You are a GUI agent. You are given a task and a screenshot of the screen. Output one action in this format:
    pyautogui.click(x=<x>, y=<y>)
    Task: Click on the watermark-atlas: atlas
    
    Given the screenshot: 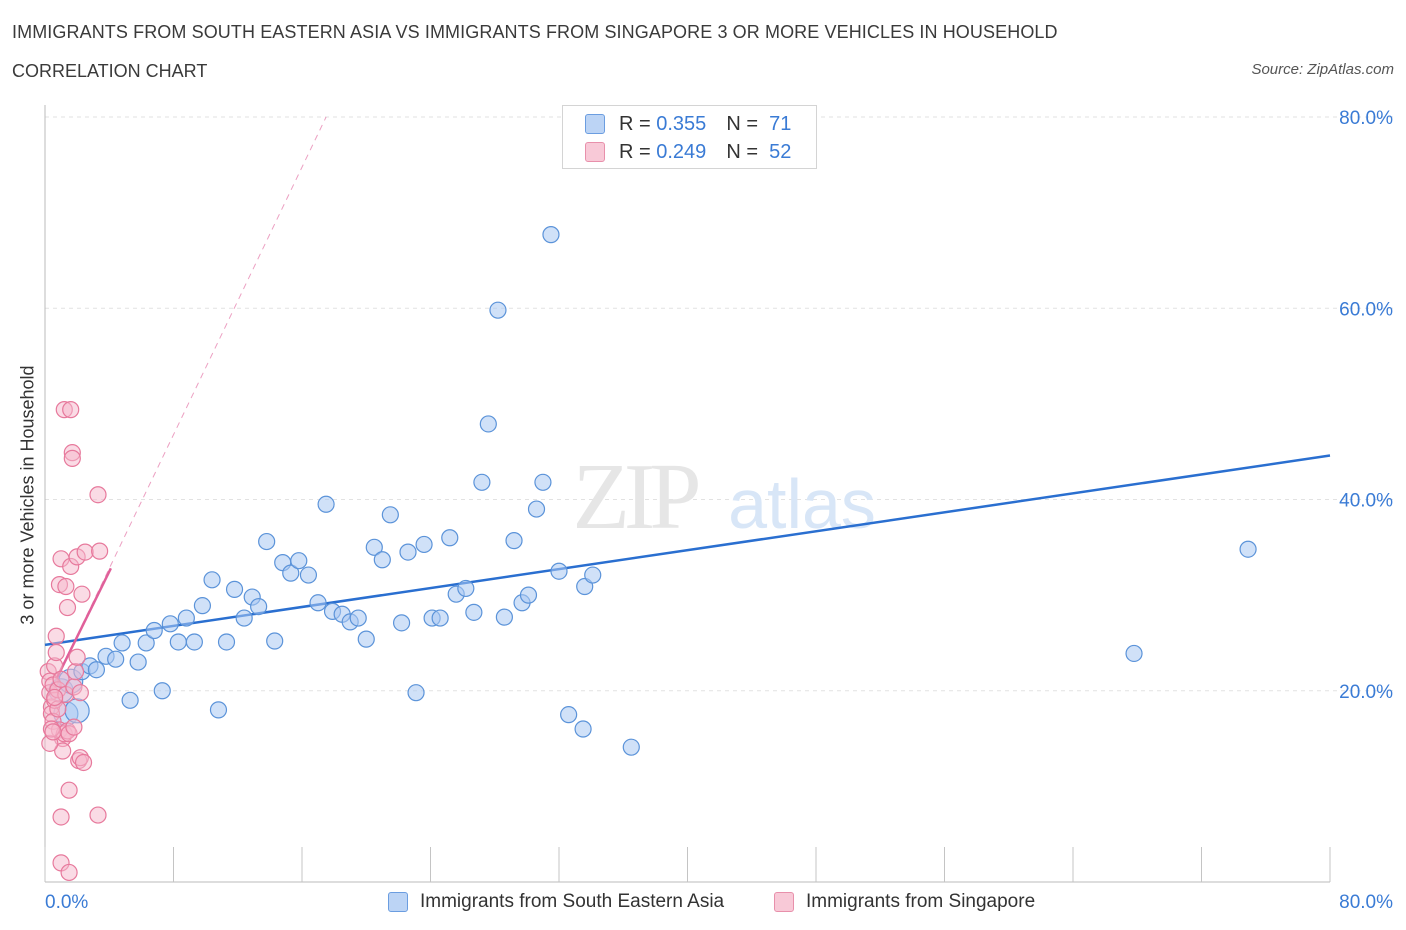 What is the action you would take?
    pyautogui.click(x=802, y=504)
    